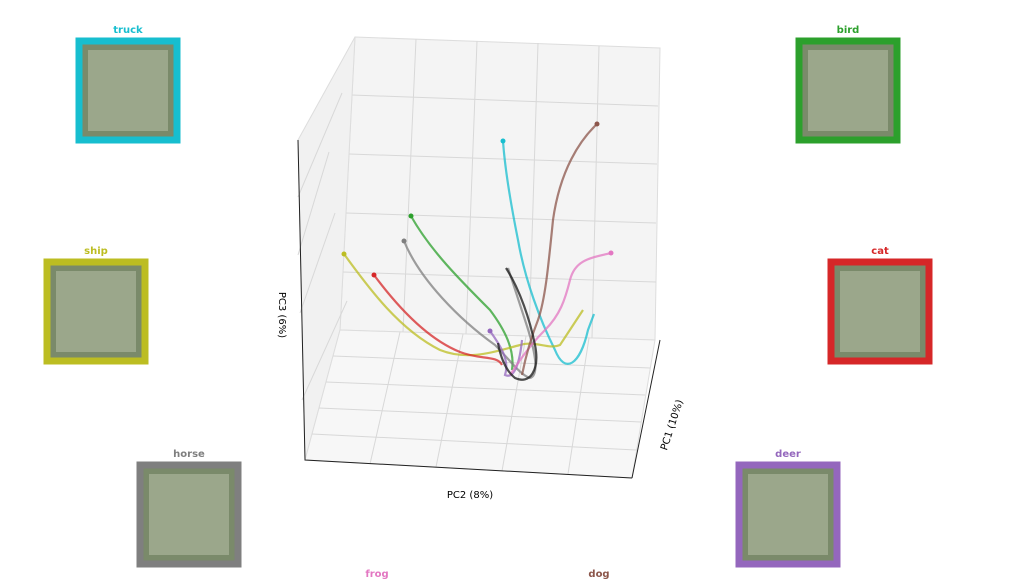  I want to click on class-label: deer, so click(788, 454).